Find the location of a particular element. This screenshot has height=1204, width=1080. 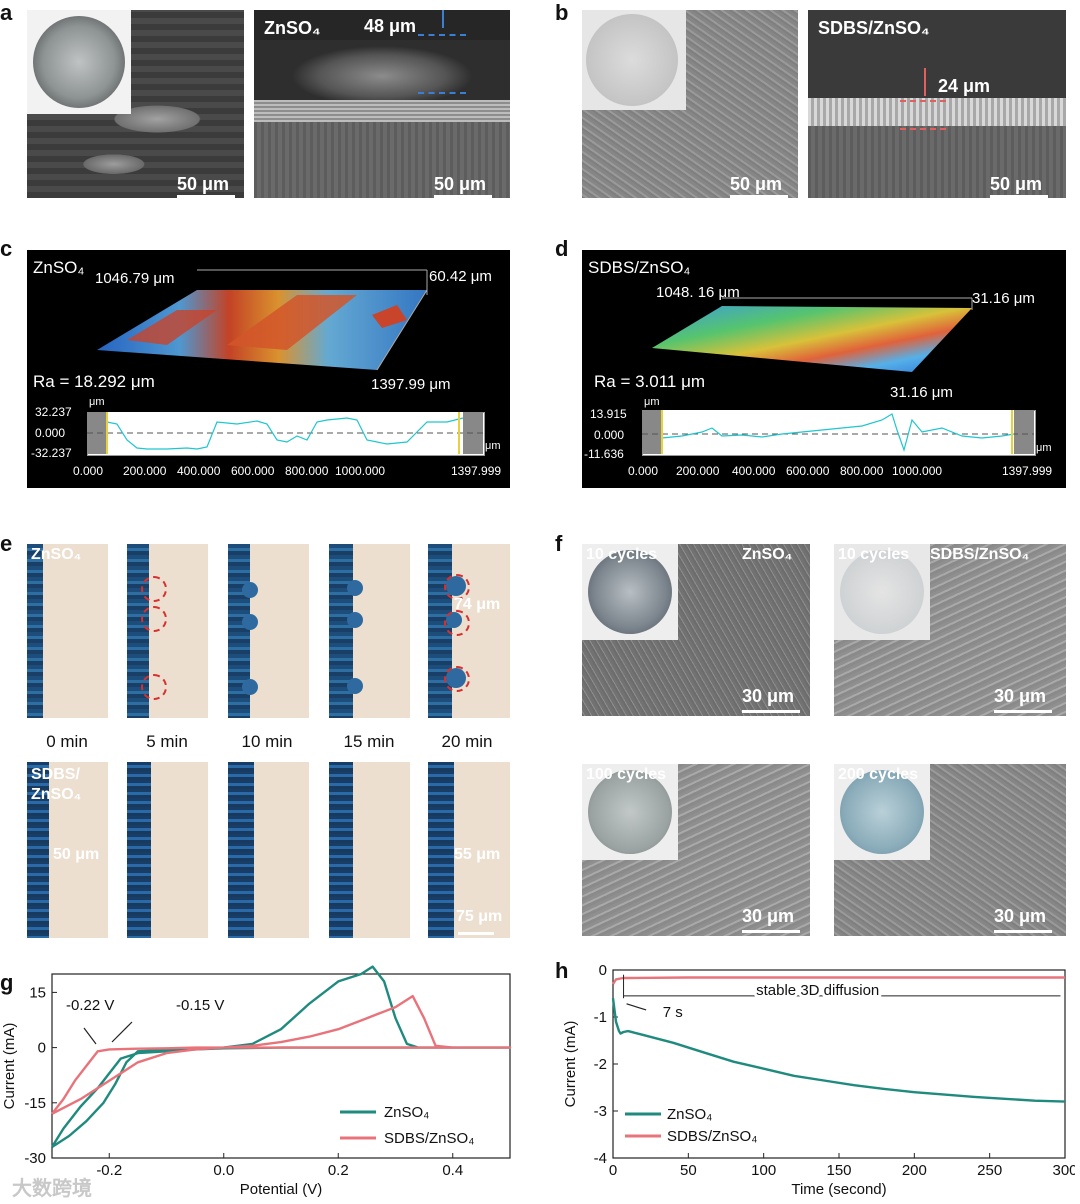

series-line-znso4 is located at coordinates (838, 1050).